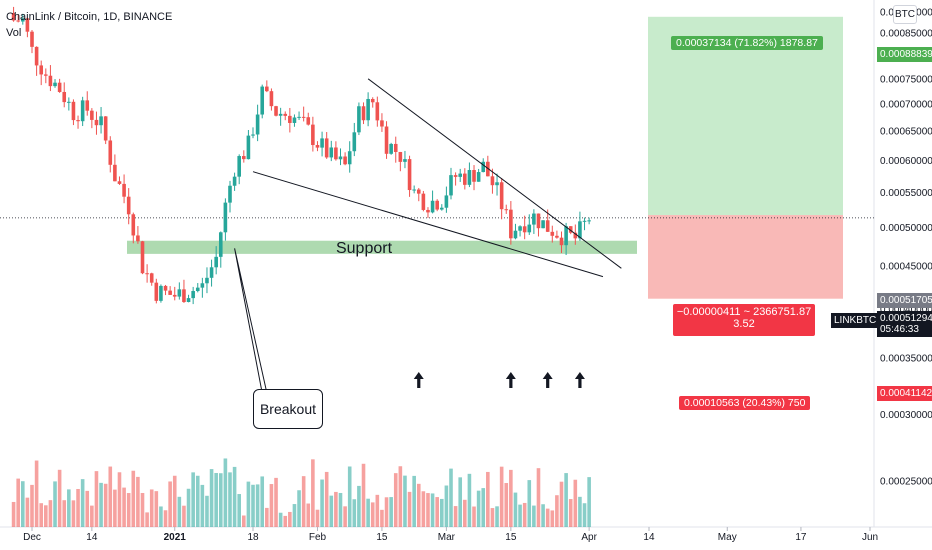 This screenshot has height=550, width=932. What do you see at coordinates (906, 105) in the screenshot?
I see `y-tick-label: 0.00070000` at bounding box center [906, 105].